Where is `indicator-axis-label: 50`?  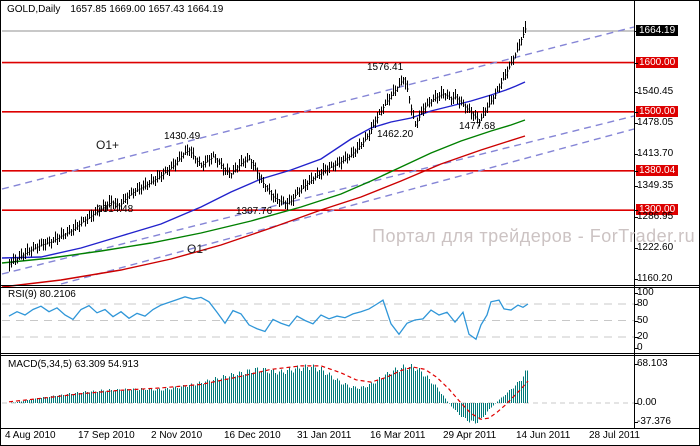
indicator-axis-label: 50 is located at coordinates (643, 320).